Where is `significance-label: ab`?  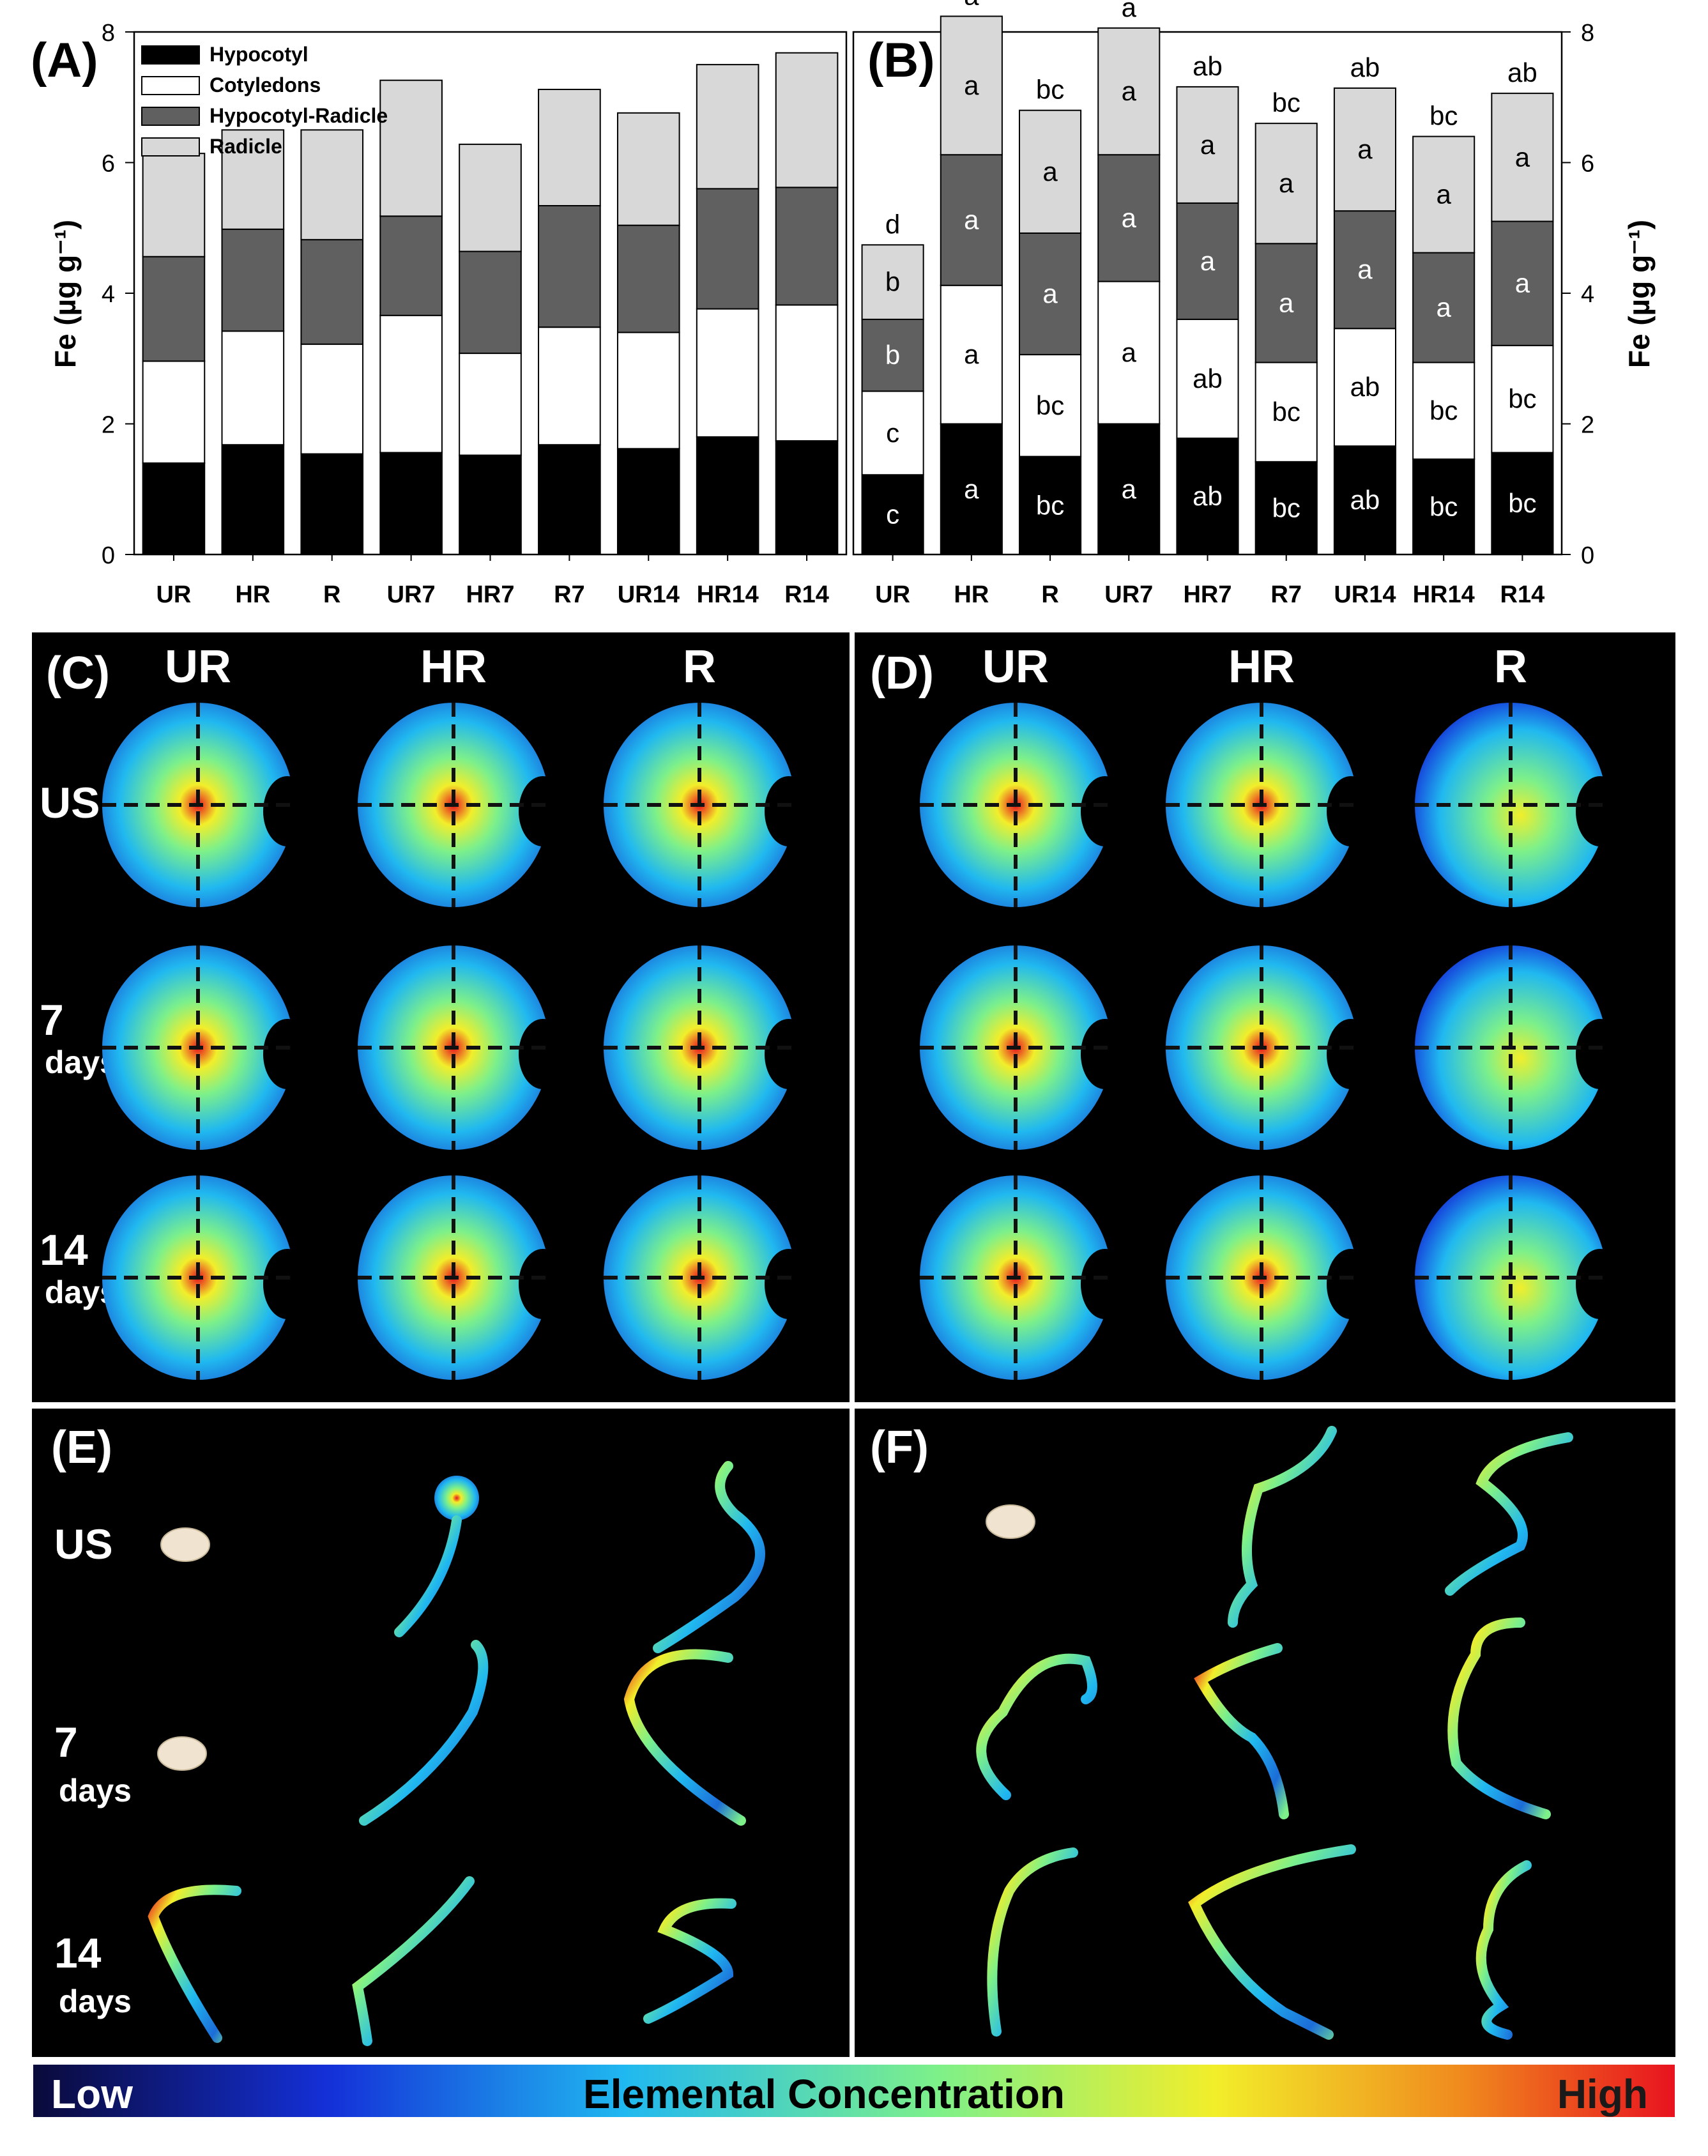
significance-label: ab is located at coordinates (1522, 72).